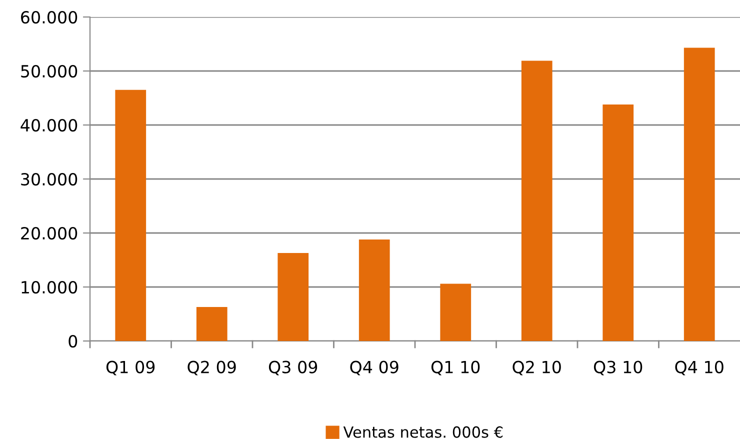 This screenshot has width=740, height=439. What do you see at coordinates (423, 432) in the screenshot?
I see `legend-label: Ventas netas. 000s €` at bounding box center [423, 432].